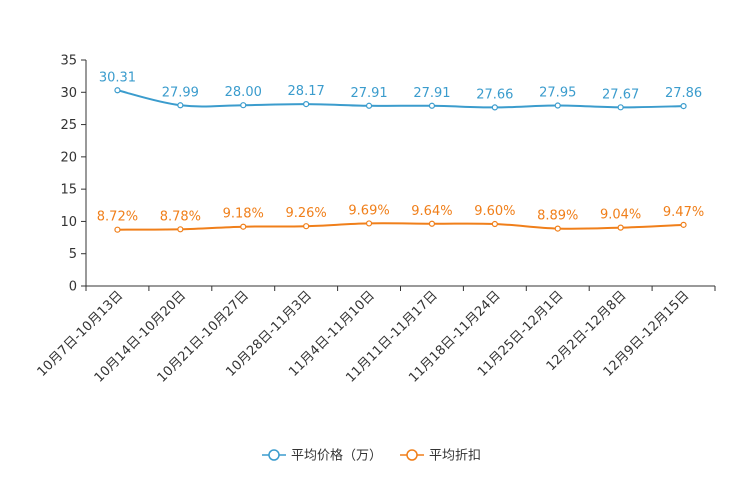  I want to click on y-tick-label: 10, so click(68, 222).